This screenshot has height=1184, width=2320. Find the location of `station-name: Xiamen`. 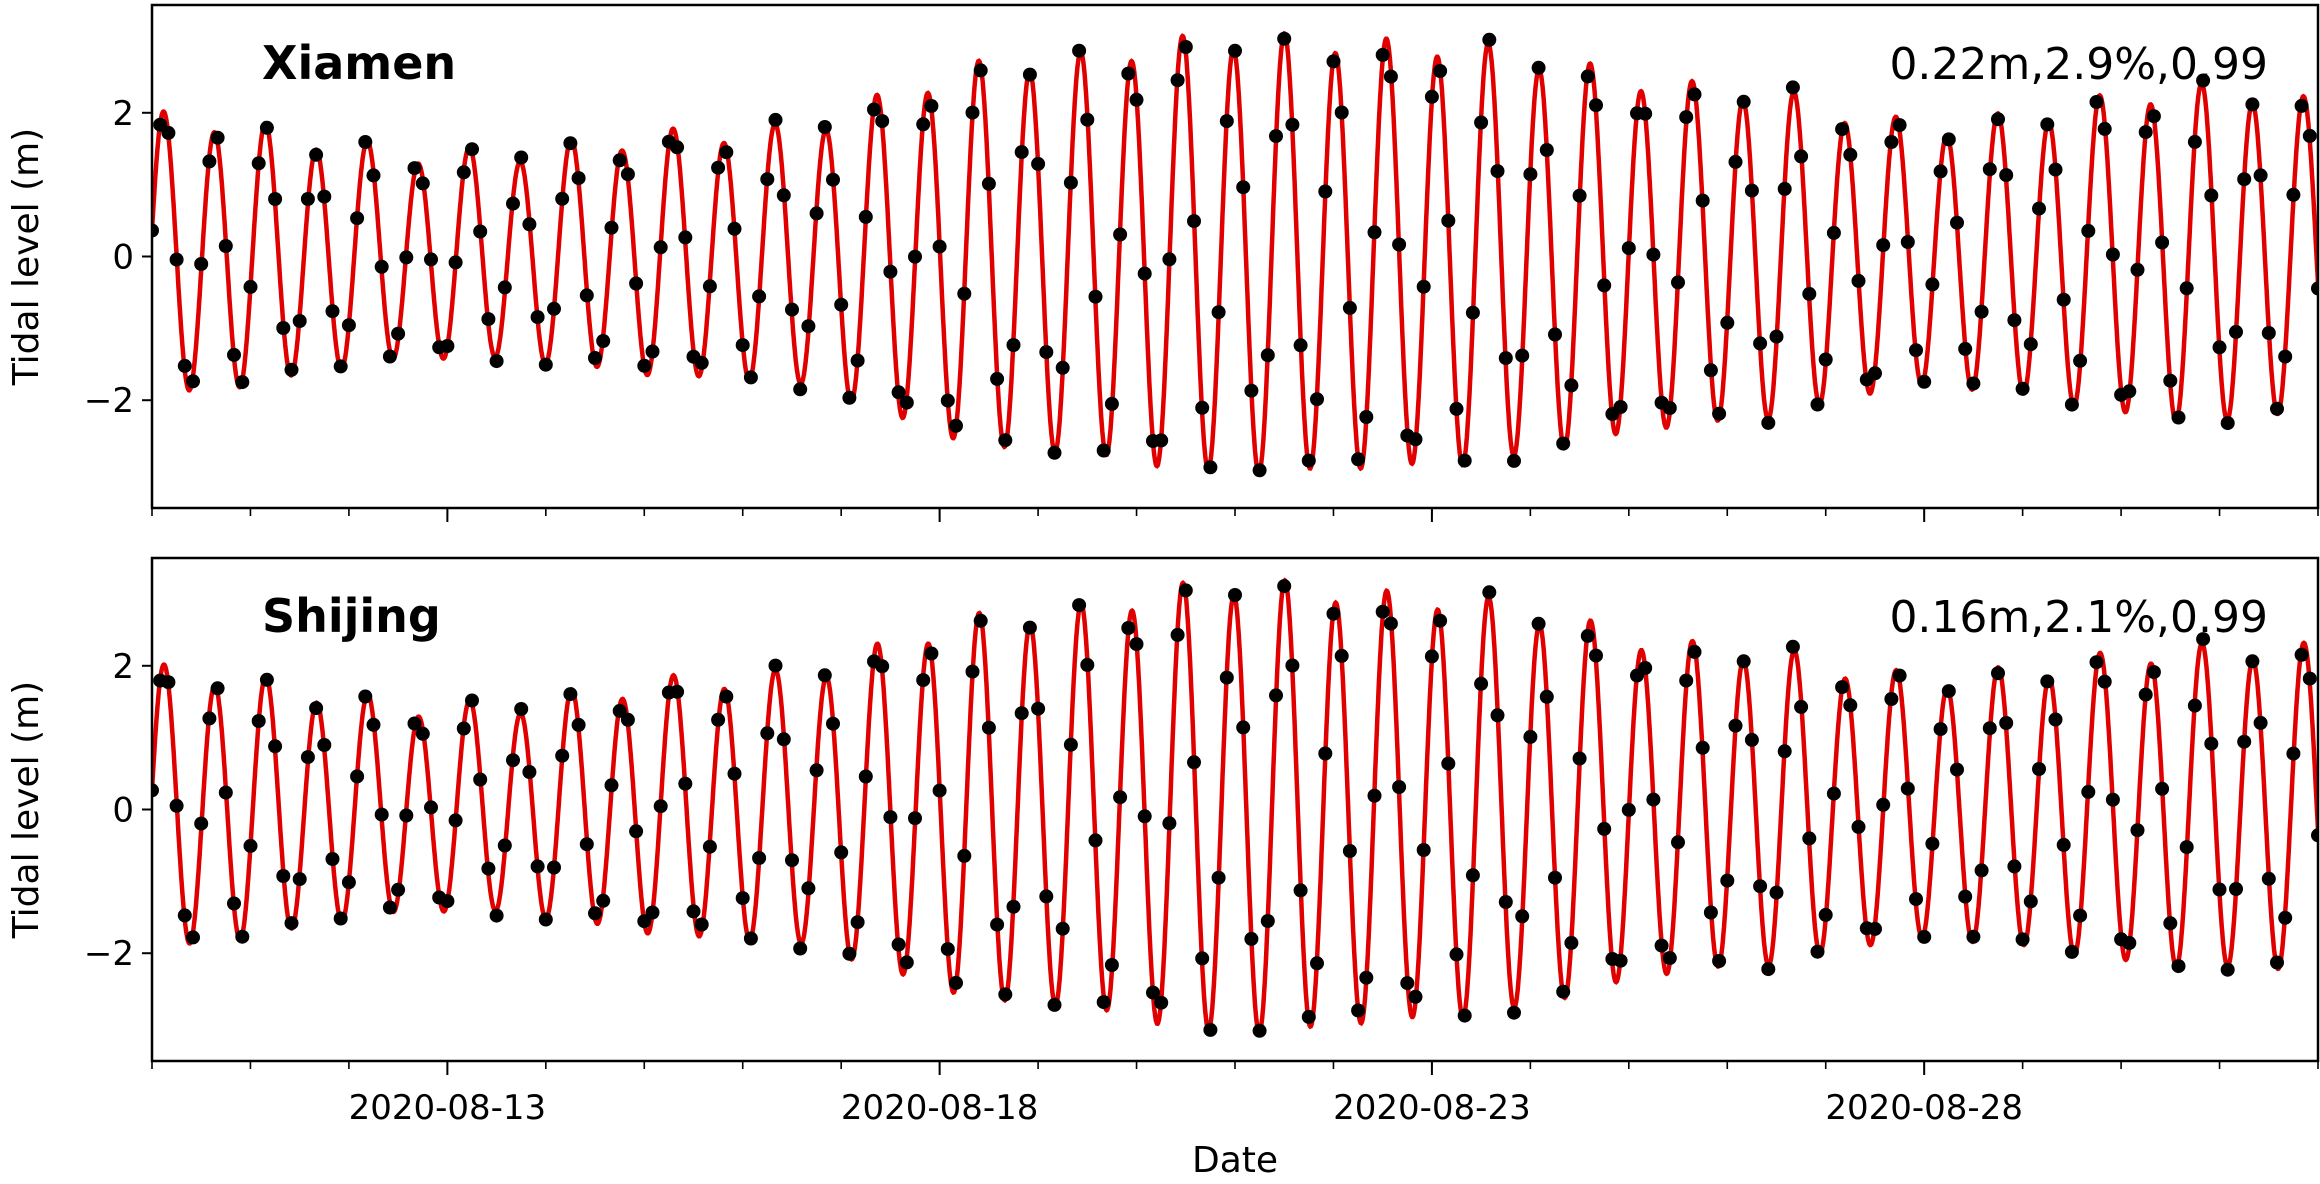

station-name: Xiamen is located at coordinates (359, 63).